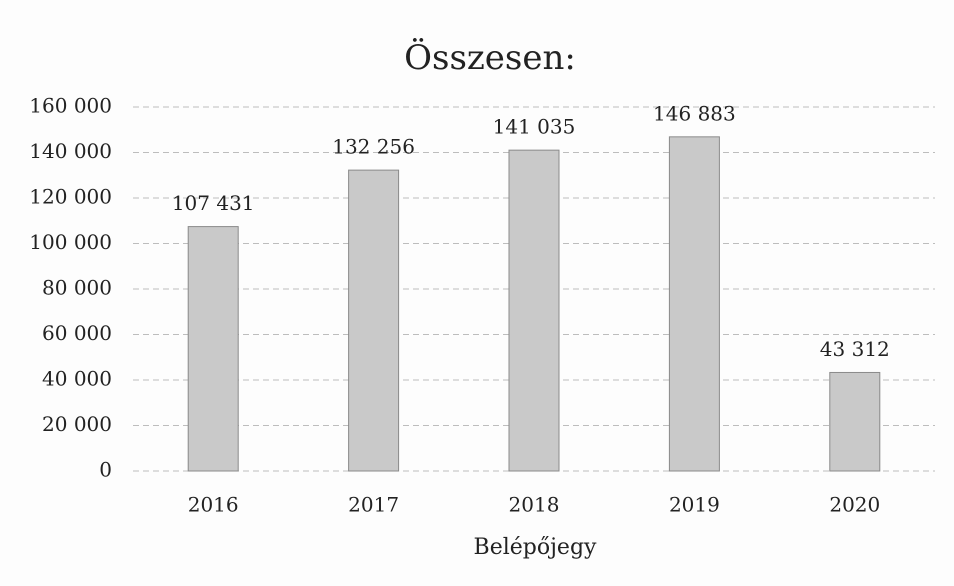 This screenshot has height=586, width=954. I want to click on x-tick-label: 2020, so click(854, 505).